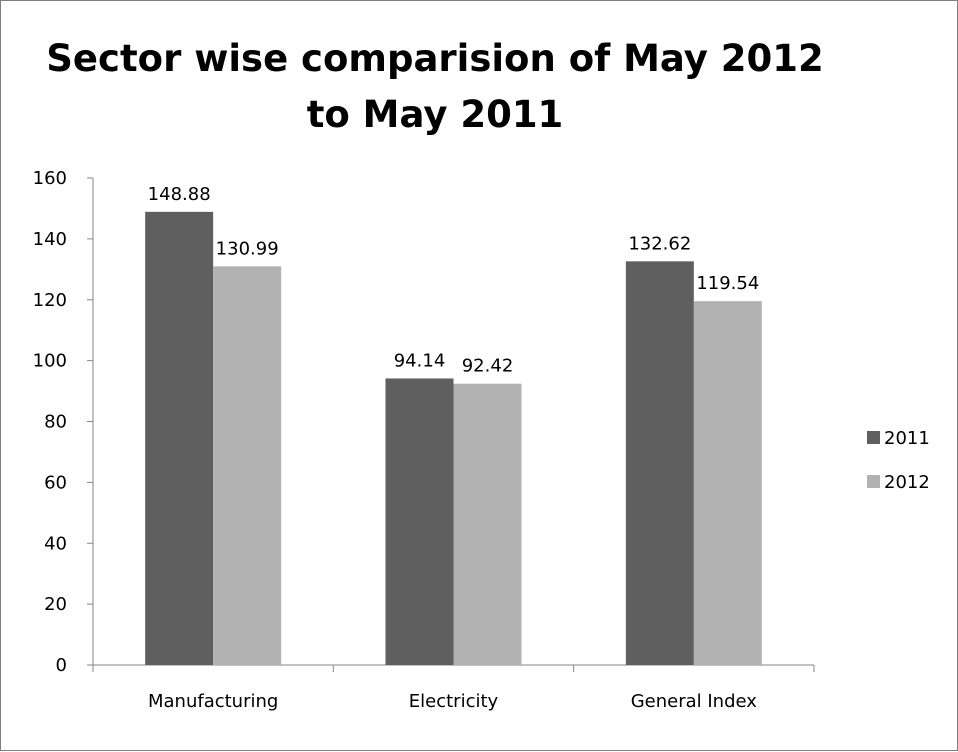 Image resolution: width=958 pixels, height=752 pixels. Describe the element at coordinates (873, 437) in the screenshot. I see `legend-swatch-2011` at that location.